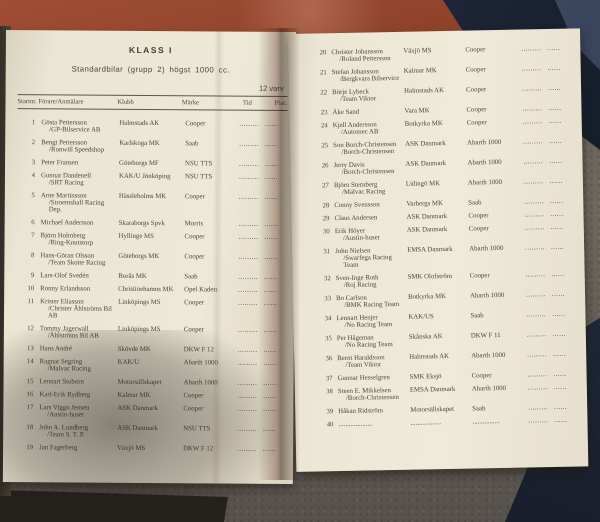 Image resolution: width=600 pixels, height=522 pixels. Describe the element at coordinates (325, 166) in the screenshot. I see `entry-number: 26` at that location.